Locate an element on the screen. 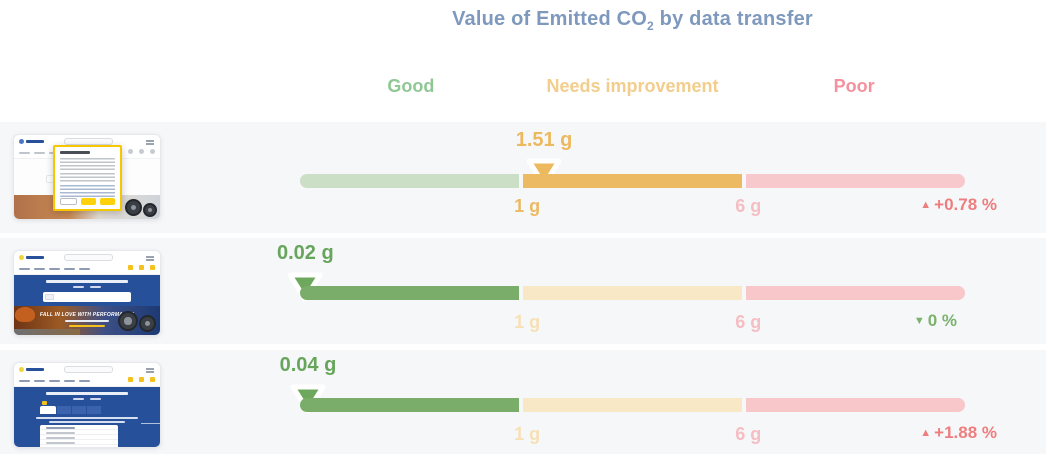  page-title: Value of Emitted CO2 by data transfer is located at coordinates (632, 20).